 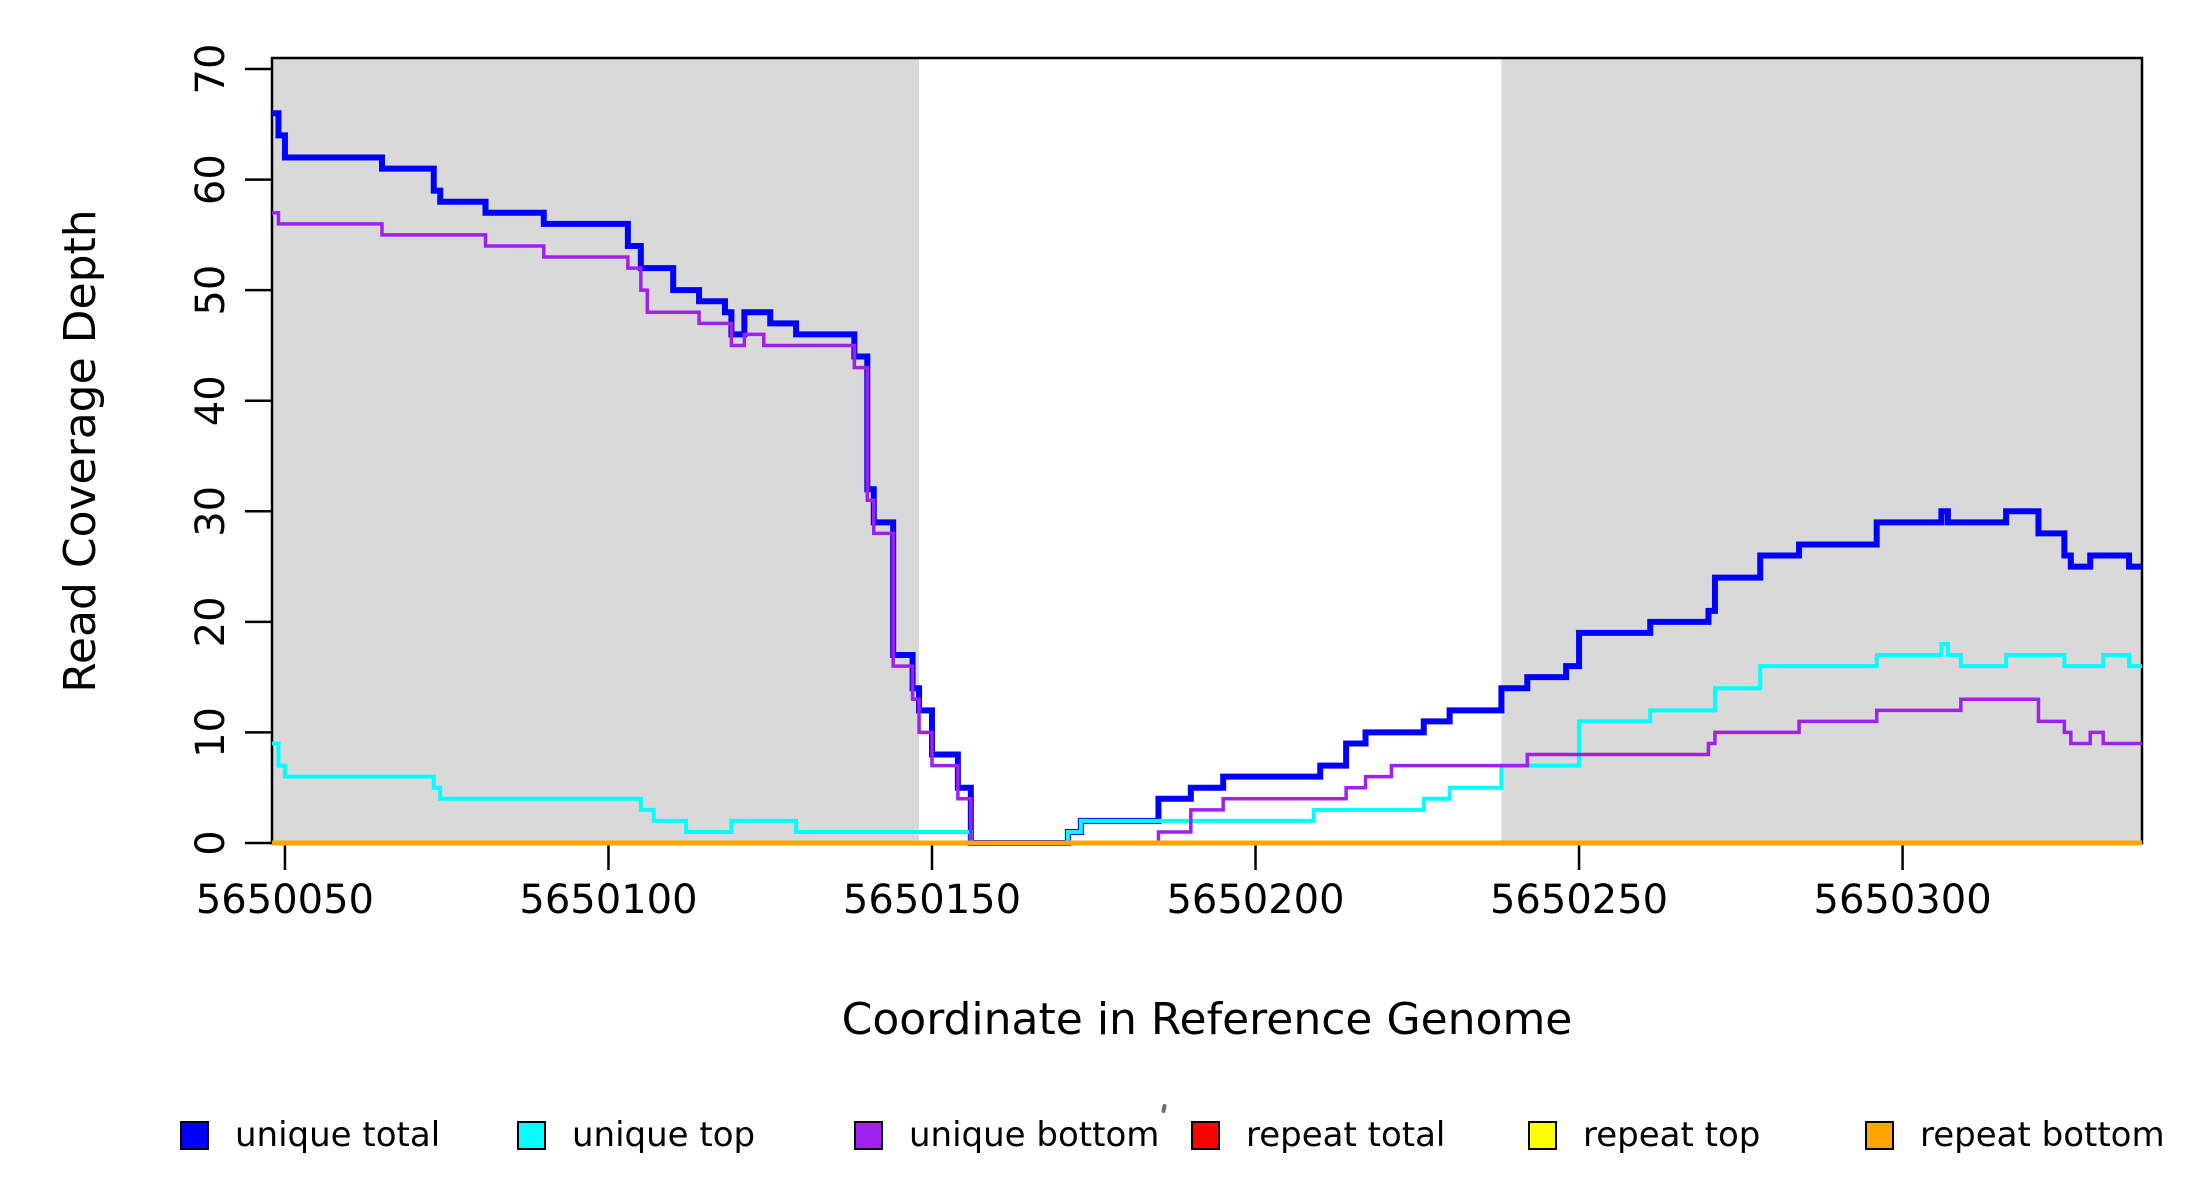 I want to click on legend-item-unique-total: unique total, so click(x=310, y=1135).